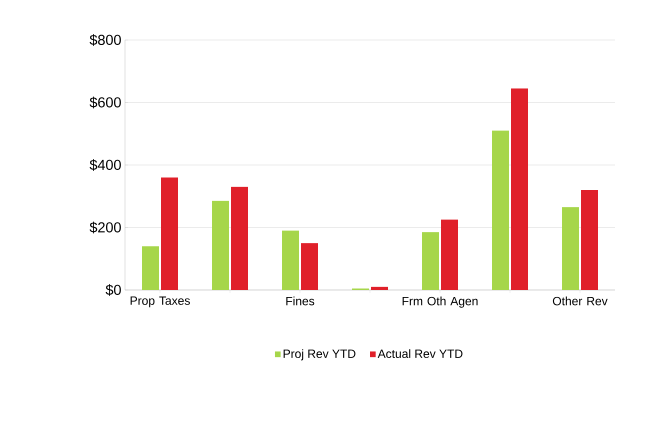 This screenshot has width=652, height=421. Describe the element at coordinates (105, 40) in the screenshot. I see `y-tick-label: $800` at that location.